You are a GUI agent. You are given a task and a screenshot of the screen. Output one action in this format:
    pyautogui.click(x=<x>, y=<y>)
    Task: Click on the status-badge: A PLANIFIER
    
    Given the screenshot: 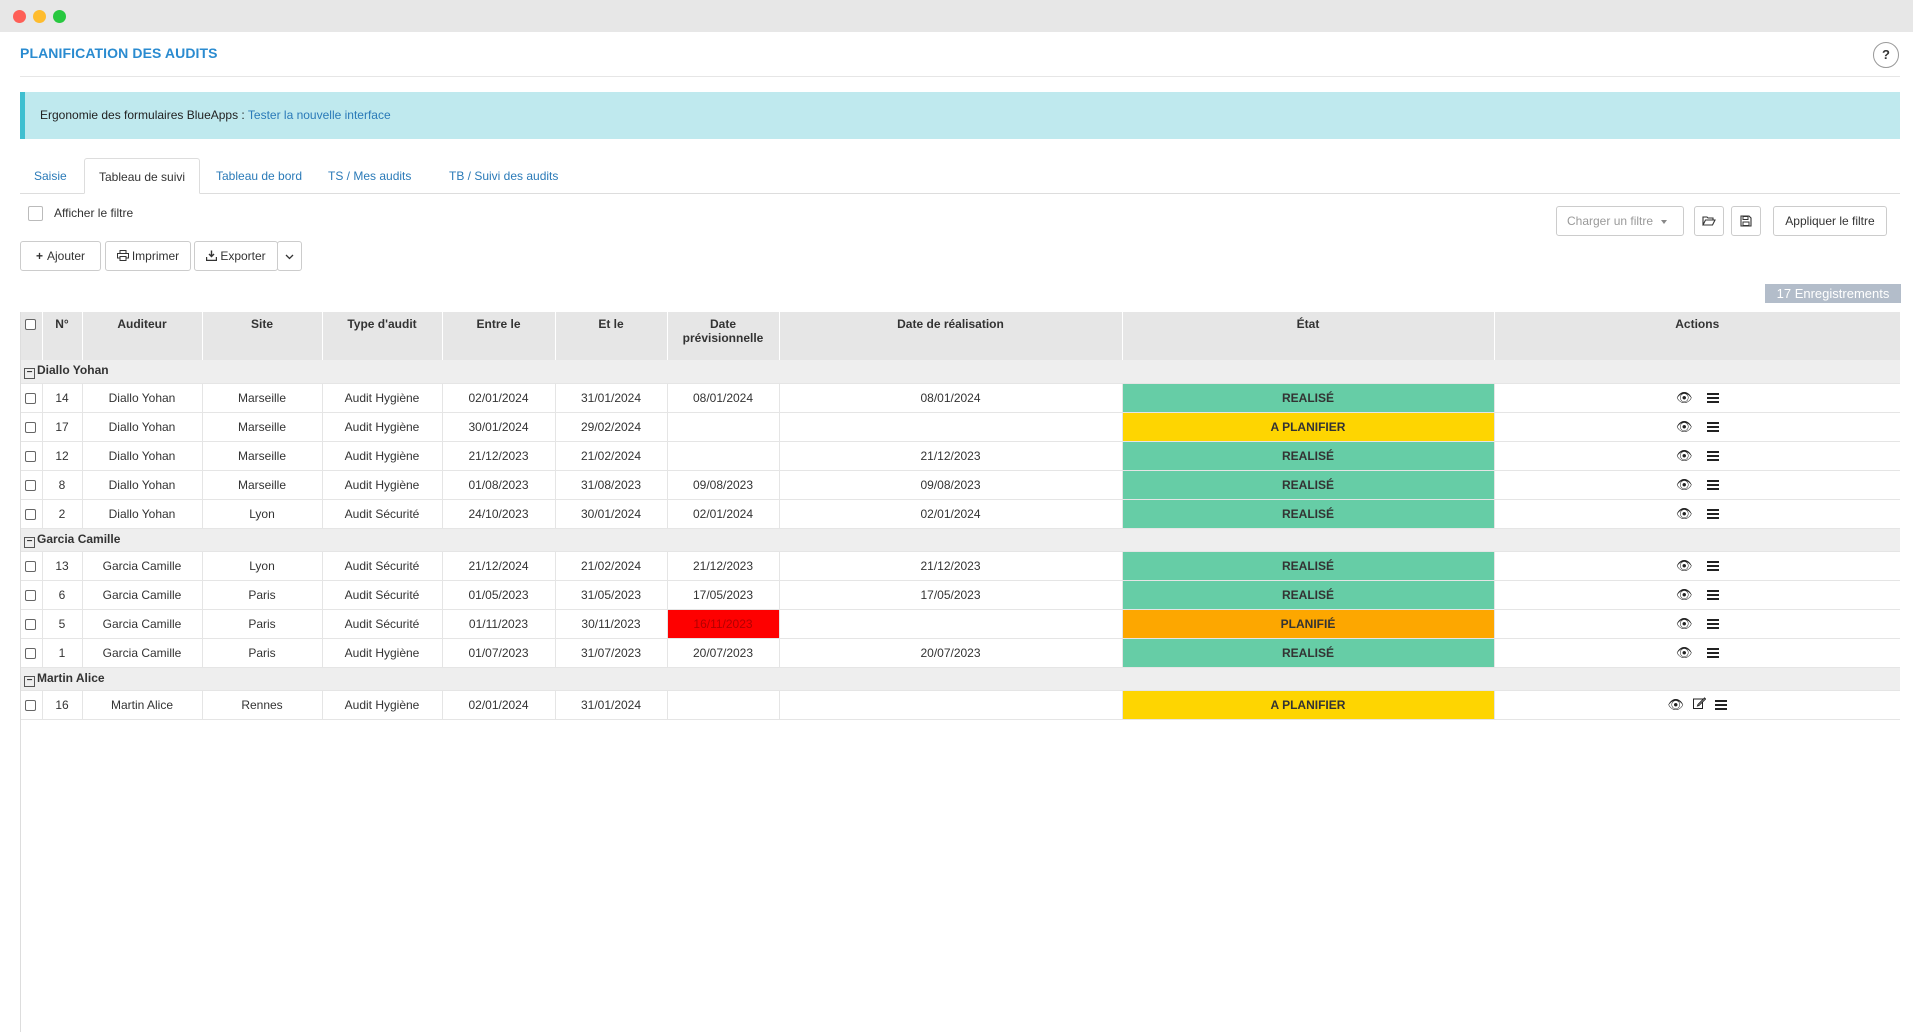 What is the action you would take?
    pyautogui.click(x=1307, y=427)
    